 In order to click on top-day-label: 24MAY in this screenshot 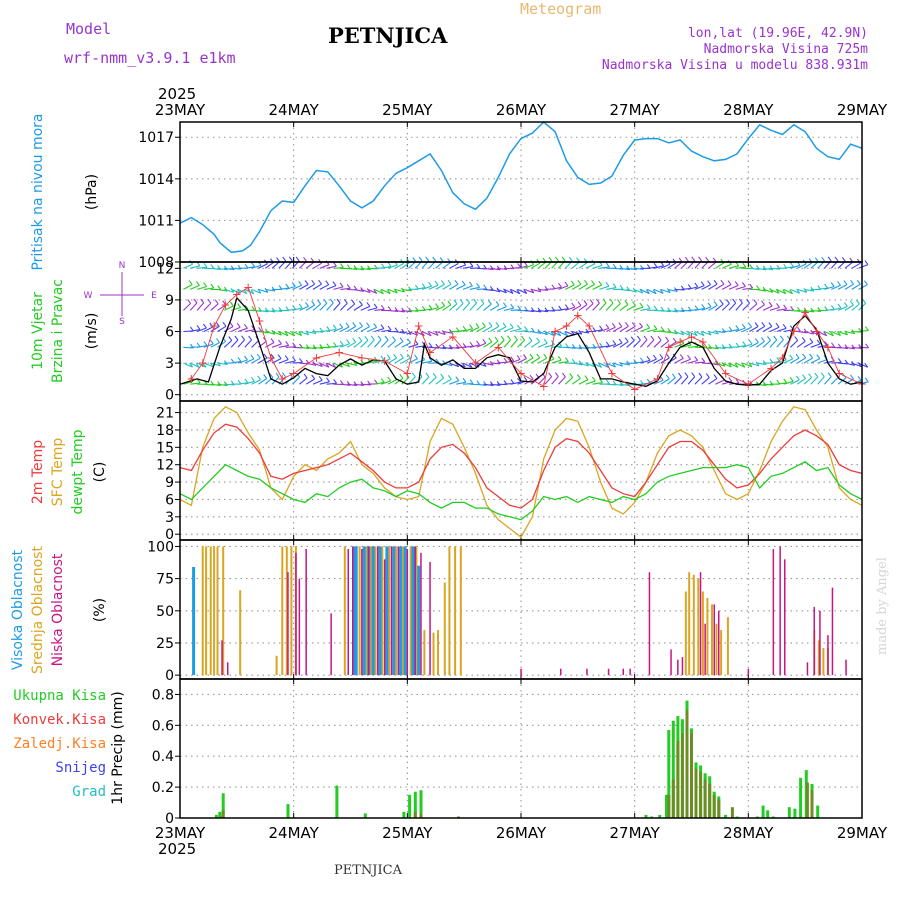, I will do `click(294, 110)`.